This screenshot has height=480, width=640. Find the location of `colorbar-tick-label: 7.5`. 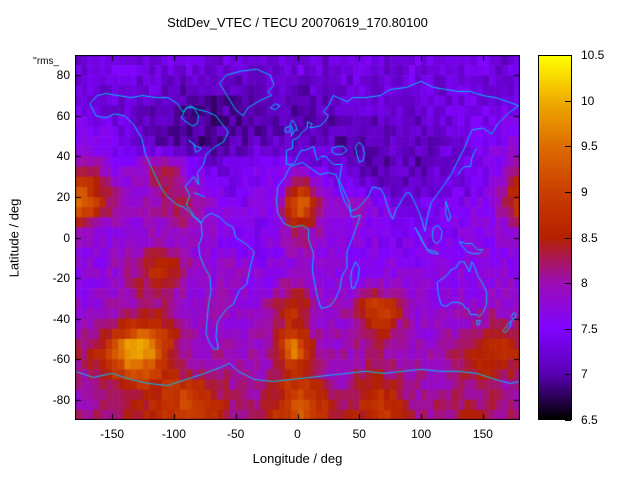

colorbar-tick-label: 7.5 is located at coordinates (589, 328).